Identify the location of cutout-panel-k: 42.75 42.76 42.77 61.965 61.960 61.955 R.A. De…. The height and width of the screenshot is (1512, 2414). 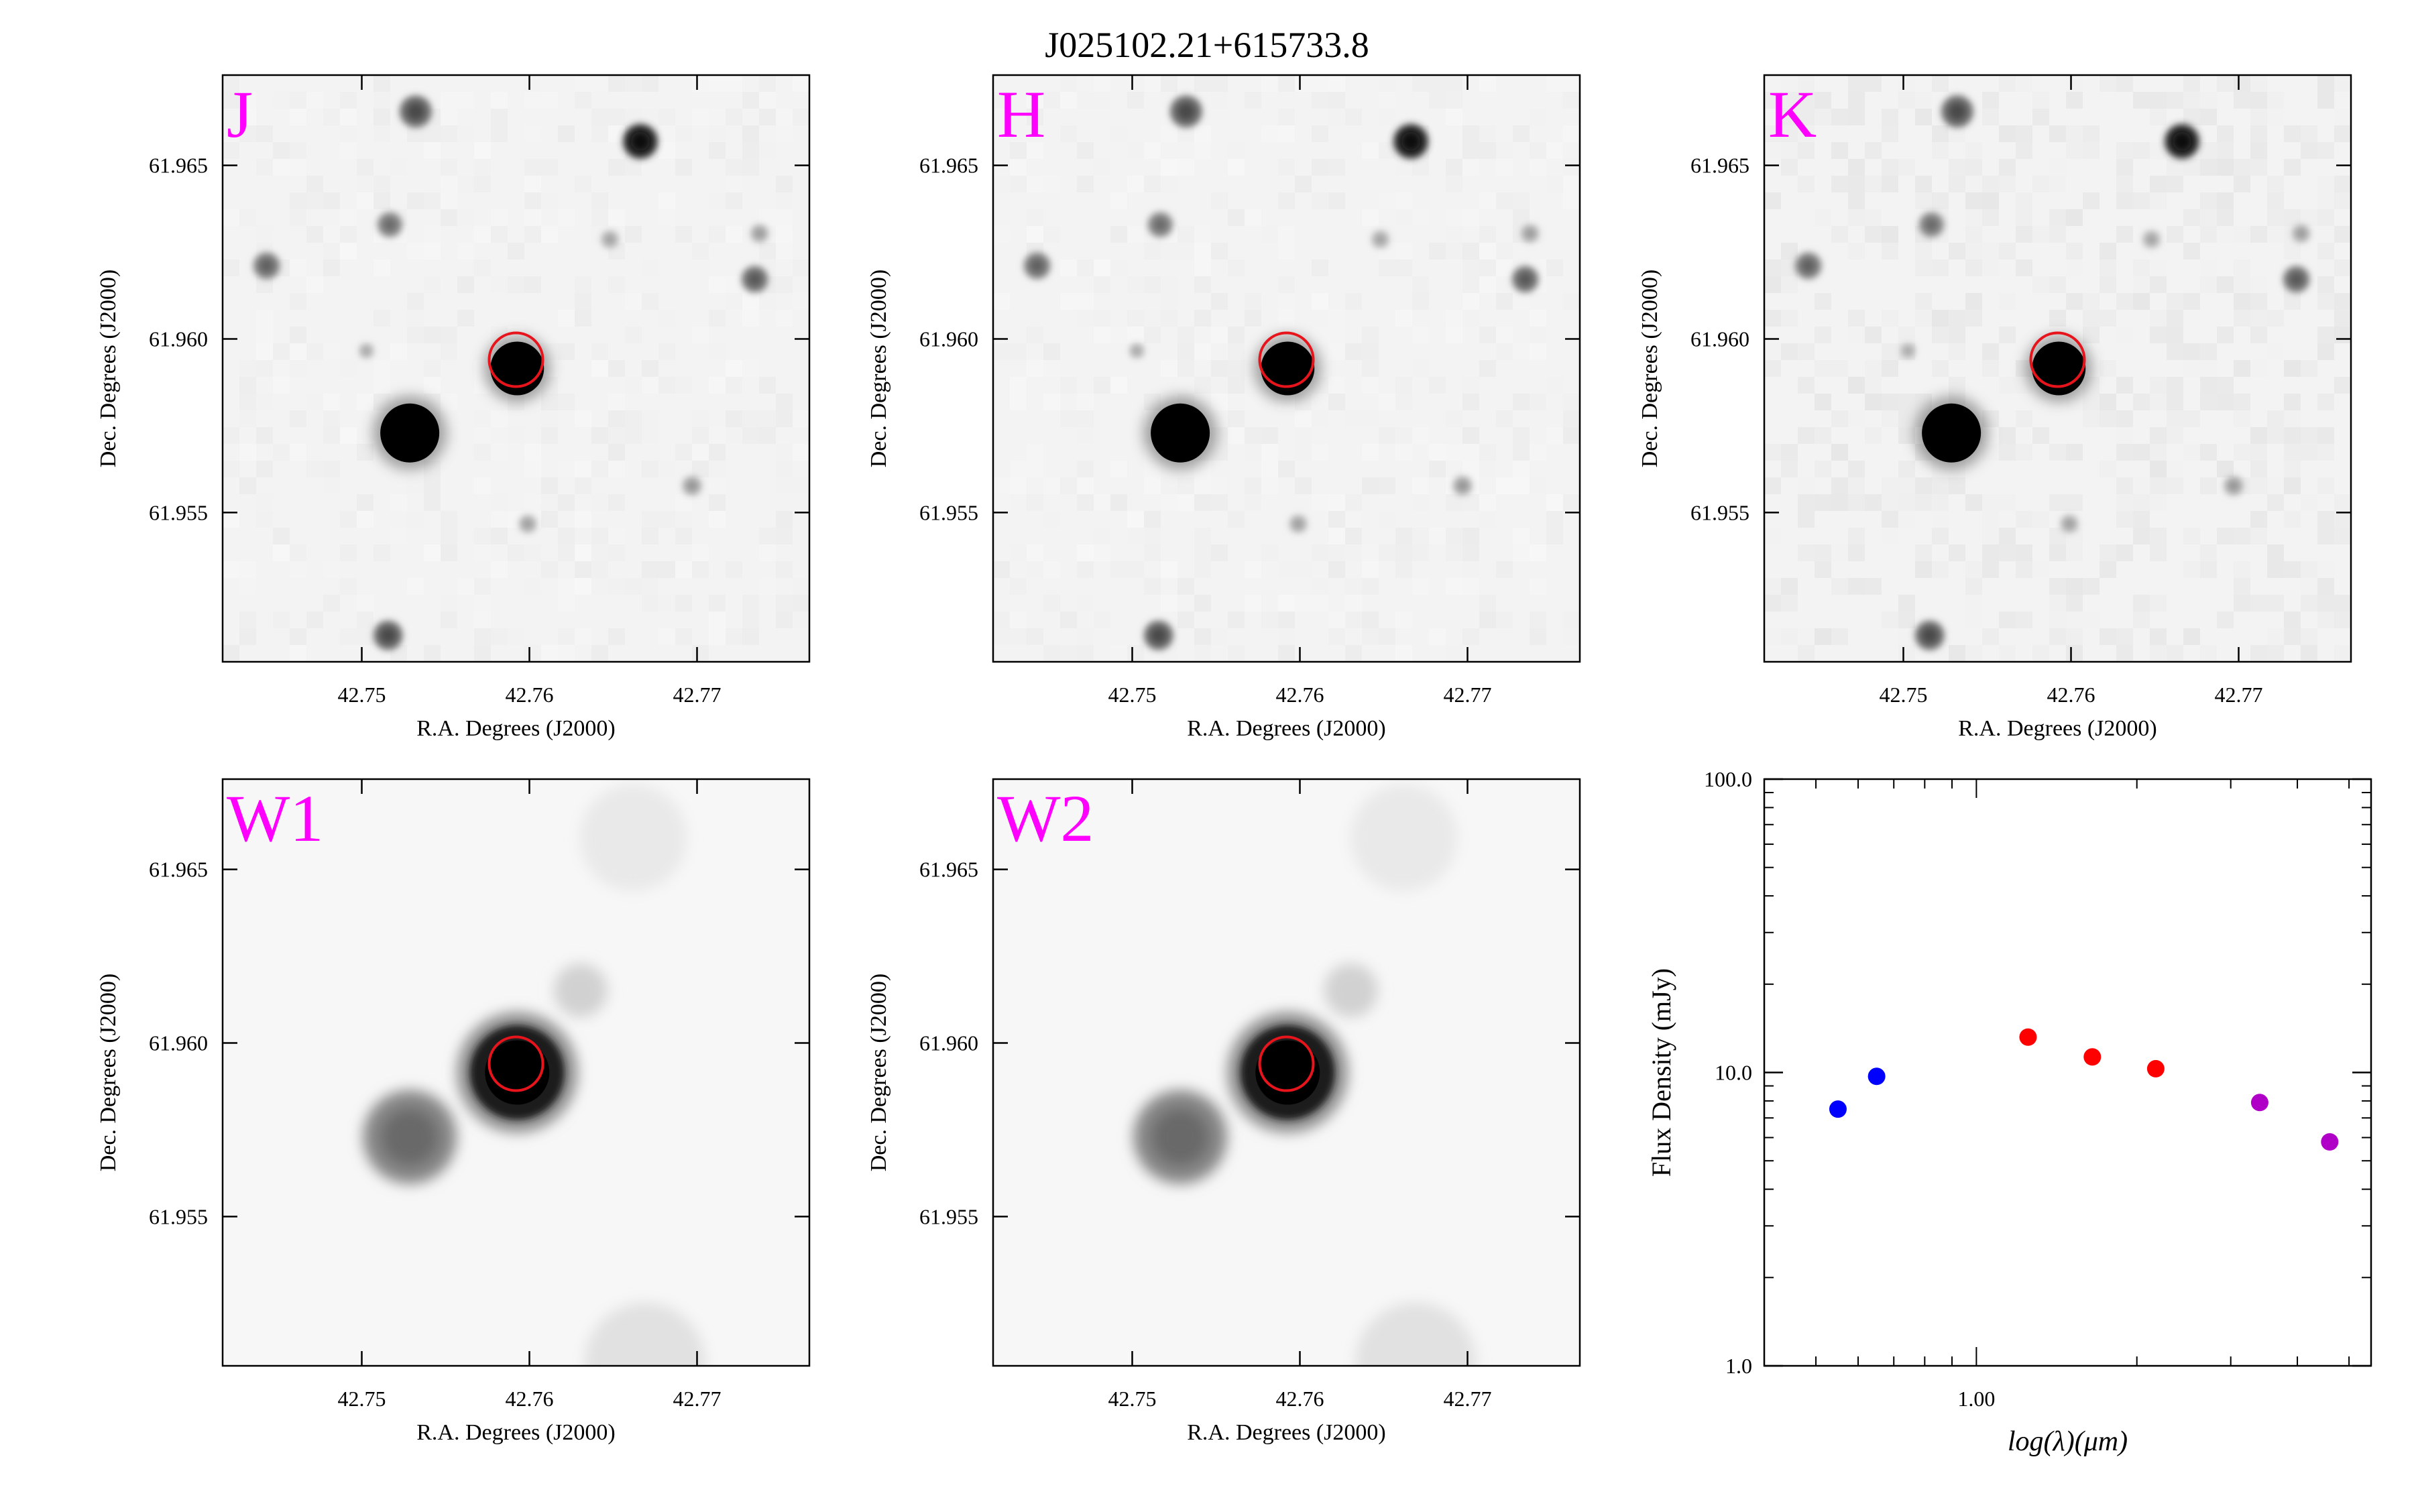
(1994, 408).